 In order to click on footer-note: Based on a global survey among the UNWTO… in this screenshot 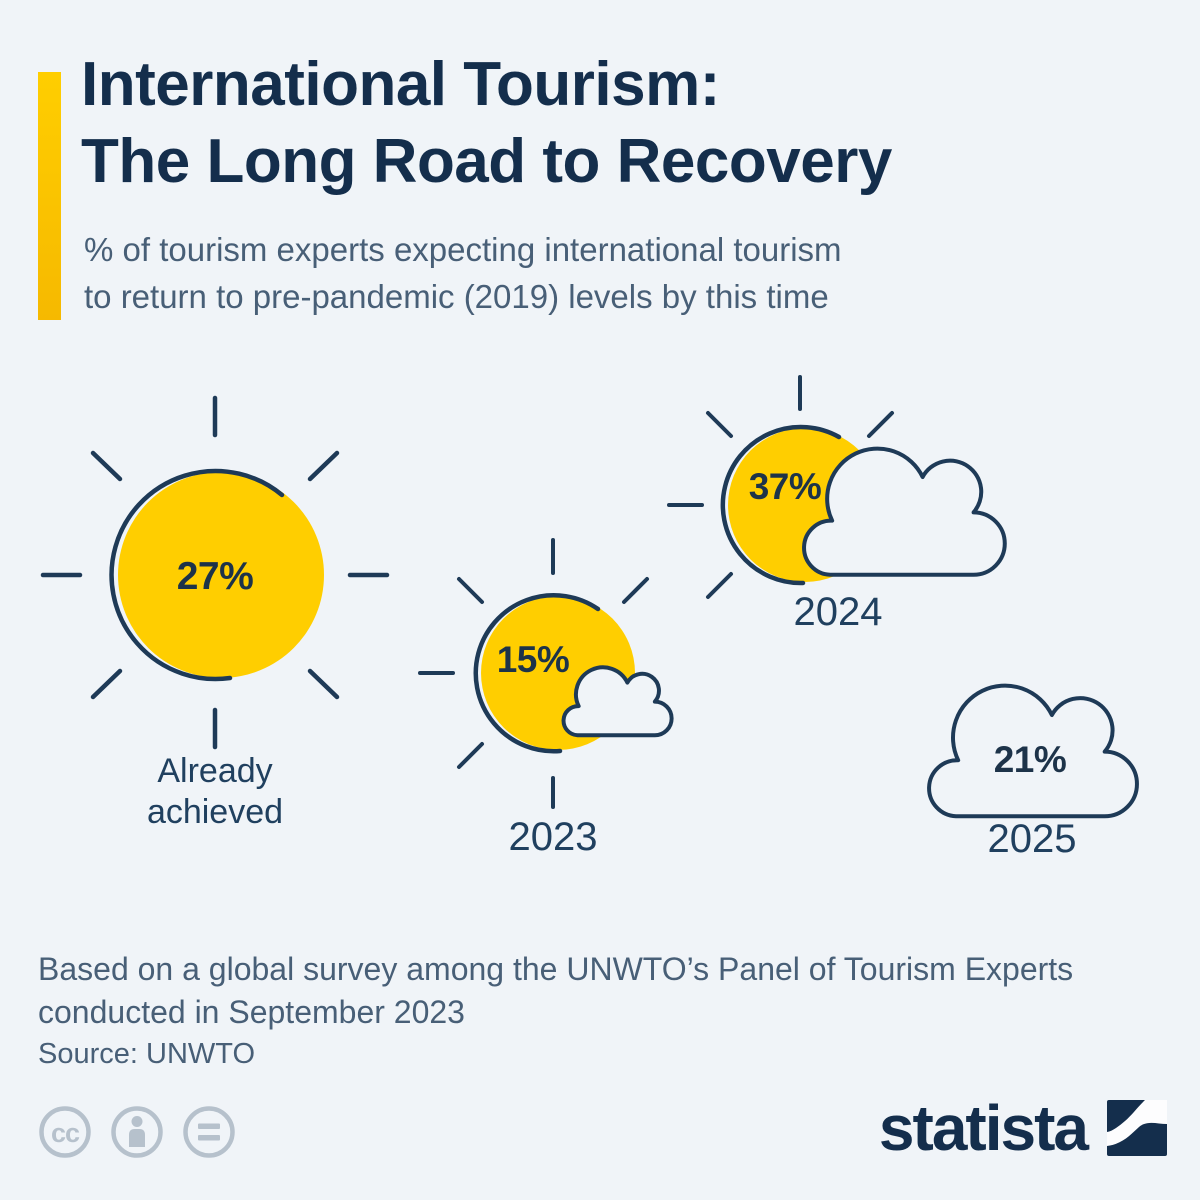, I will do `click(555, 991)`.